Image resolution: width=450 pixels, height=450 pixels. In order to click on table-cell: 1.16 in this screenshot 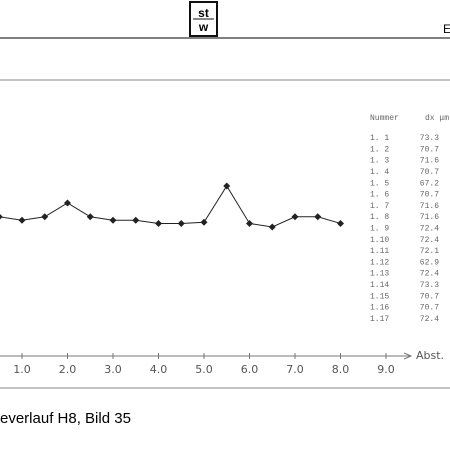, I will do `click(379, 308)`.